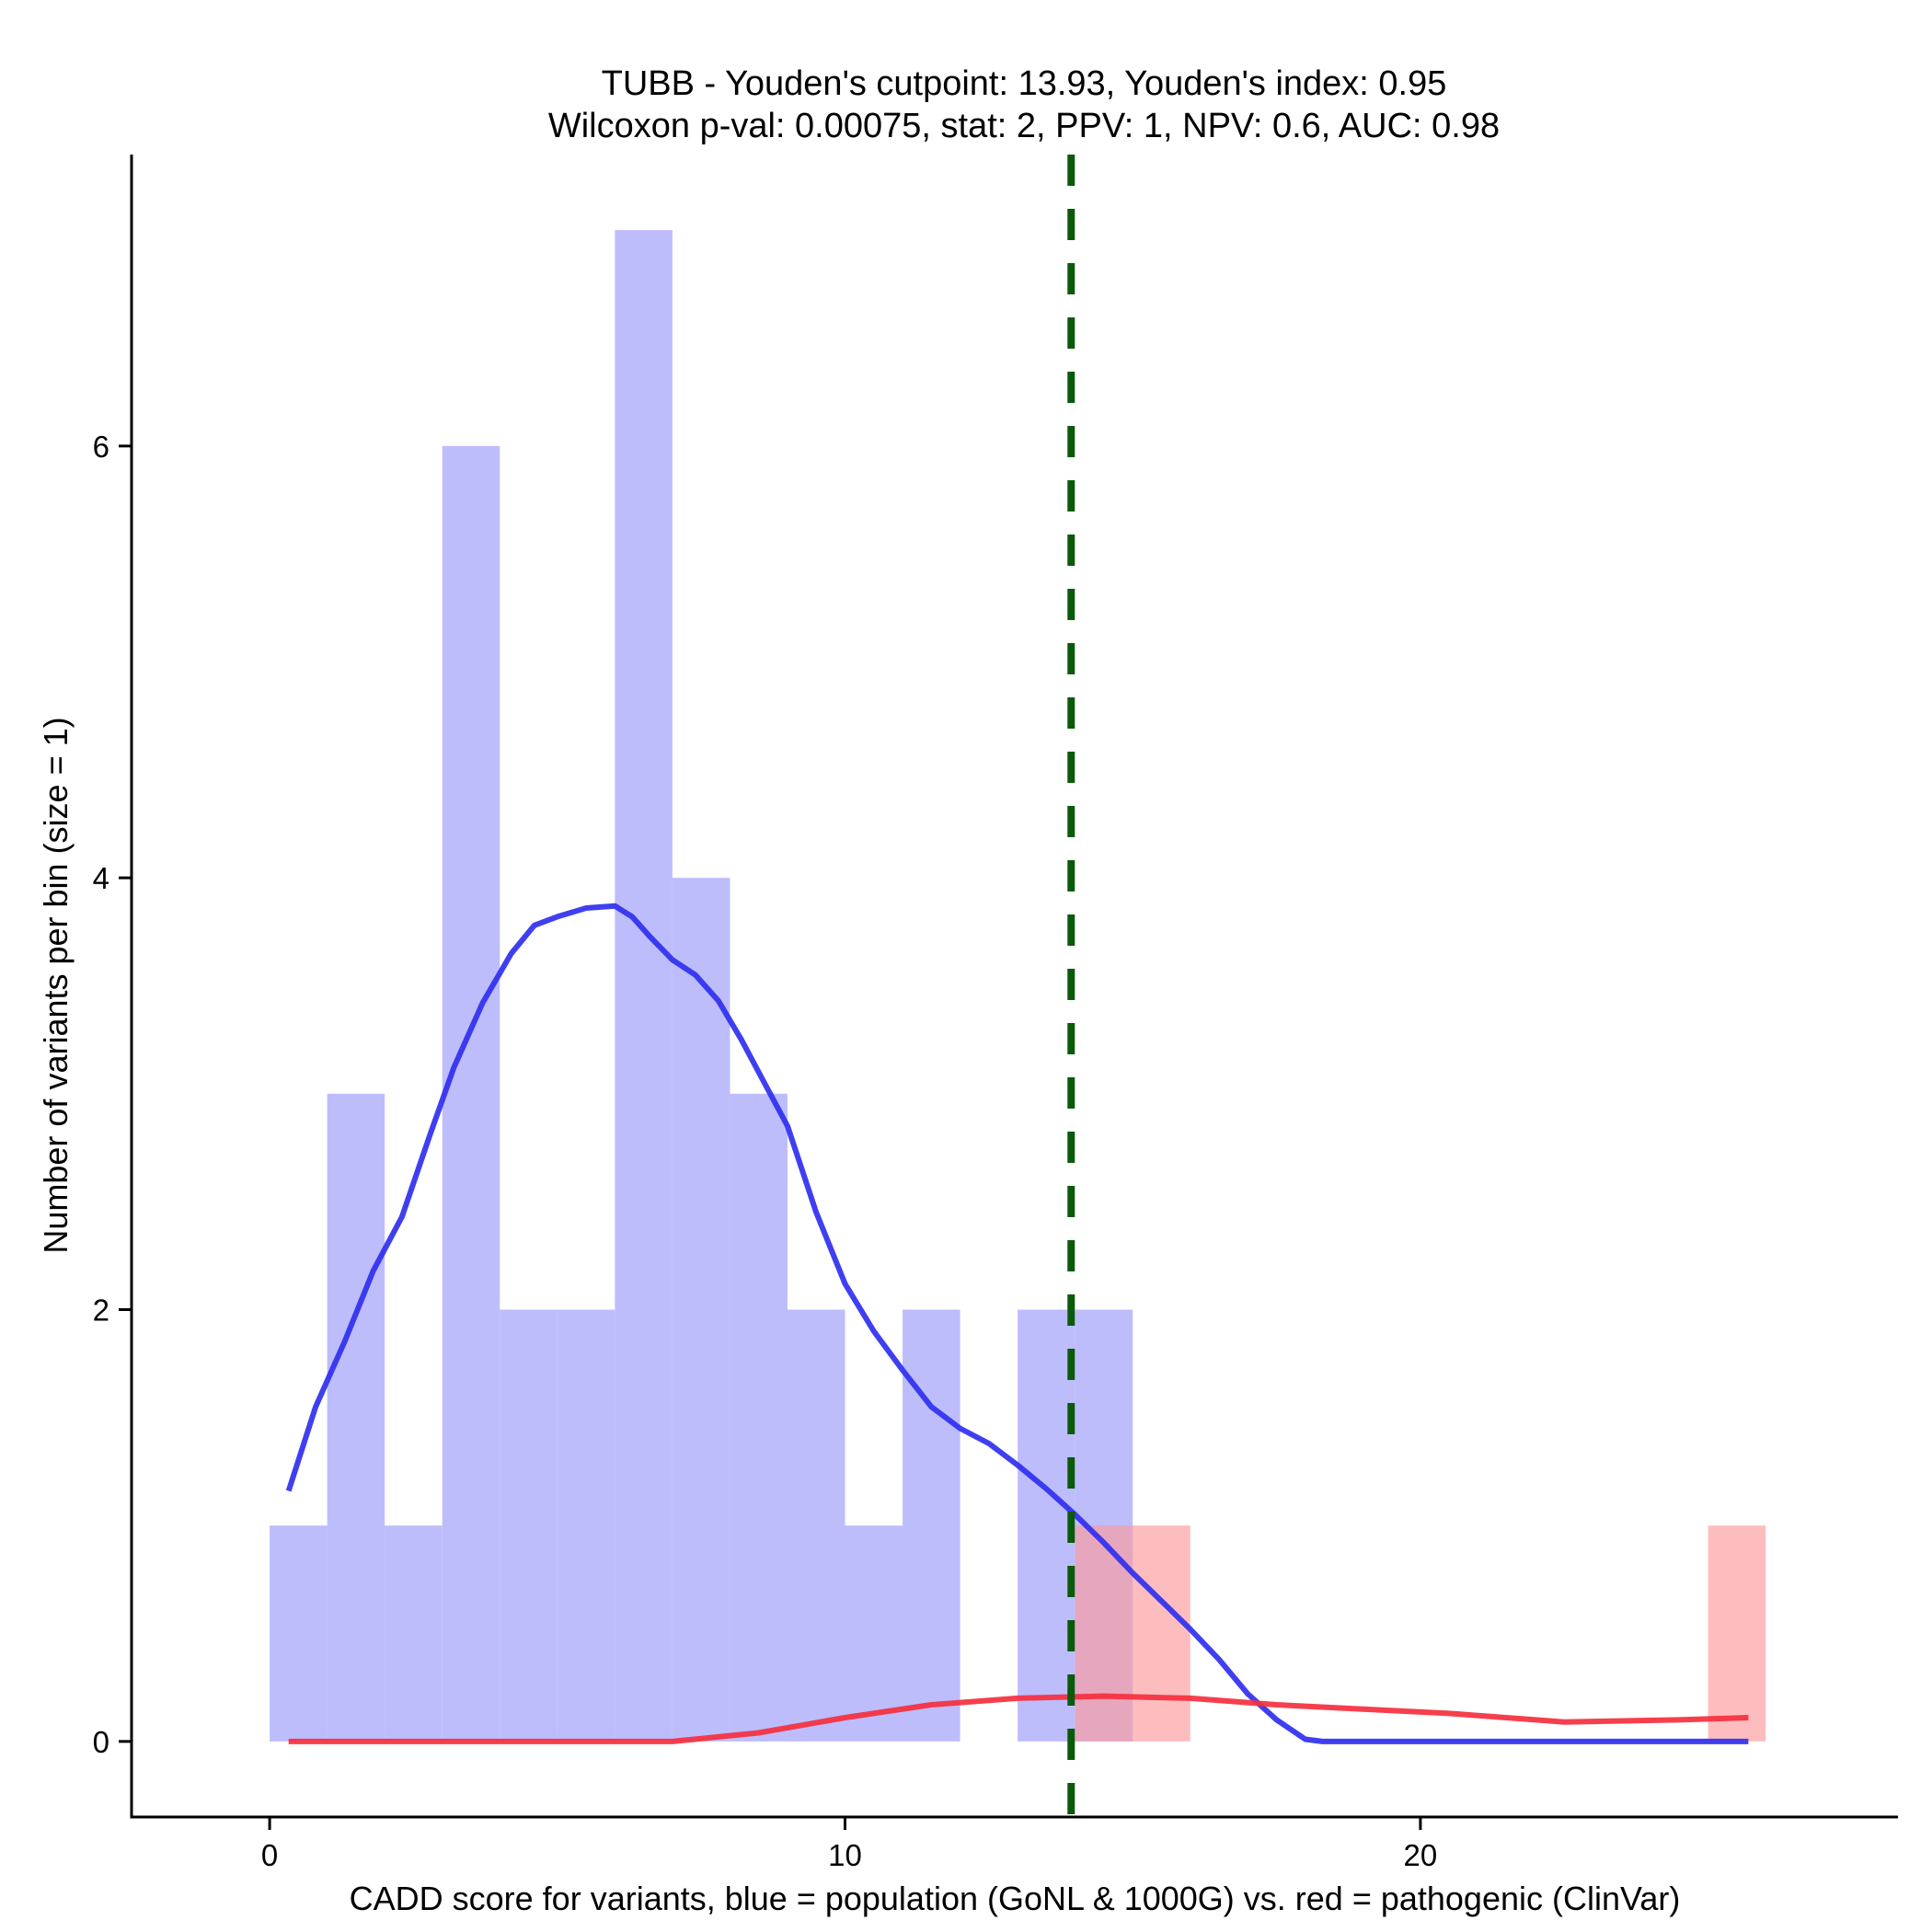  I want to click on x-tick-label: 0, so click(269, 1855).